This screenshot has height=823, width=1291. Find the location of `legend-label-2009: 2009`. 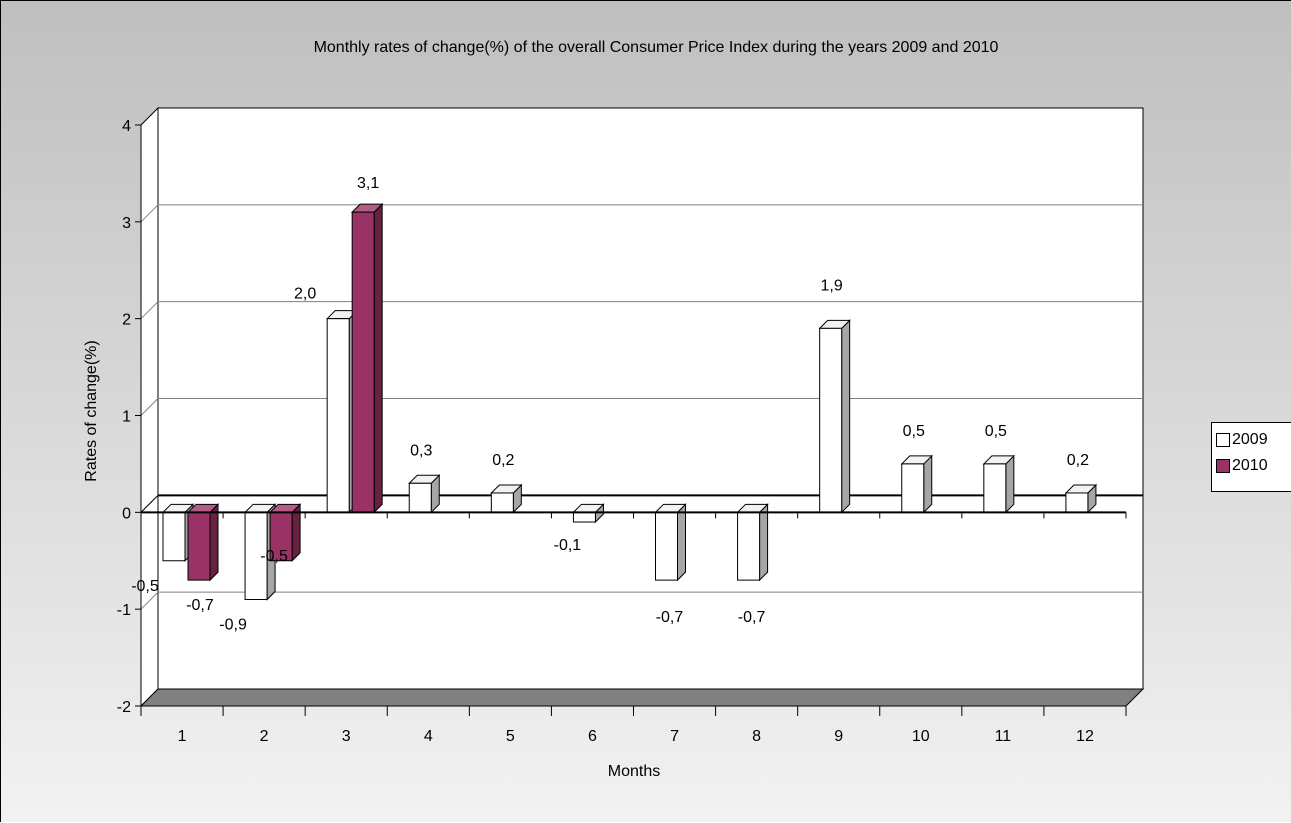

legend-label-2009: 2009 is located at coordinates (1250, 439).